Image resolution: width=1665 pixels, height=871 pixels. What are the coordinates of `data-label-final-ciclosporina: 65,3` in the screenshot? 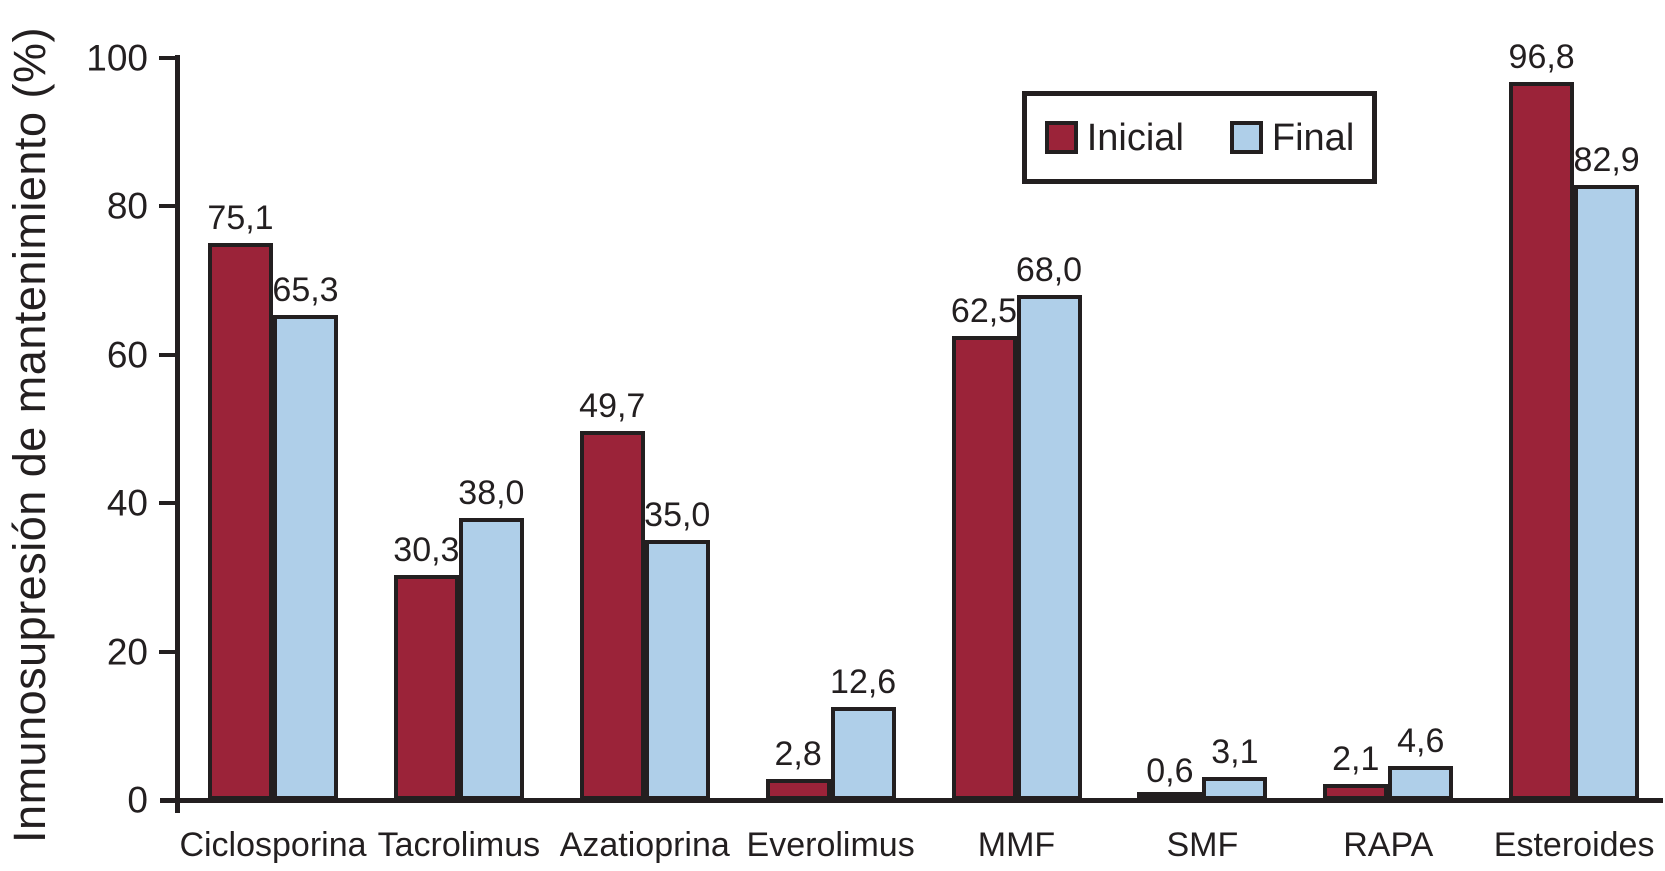 It's located at (305, 290).